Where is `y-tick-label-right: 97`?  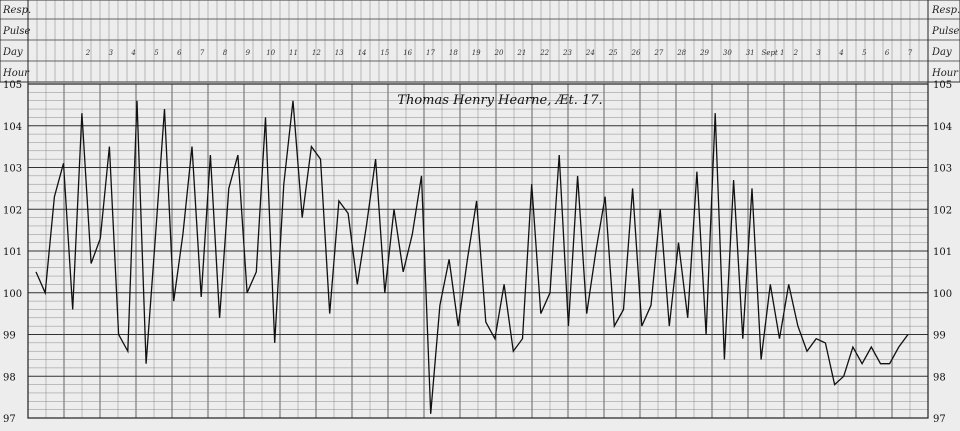
y-tick-label-right: 97 is located at coordinates (939, 419).